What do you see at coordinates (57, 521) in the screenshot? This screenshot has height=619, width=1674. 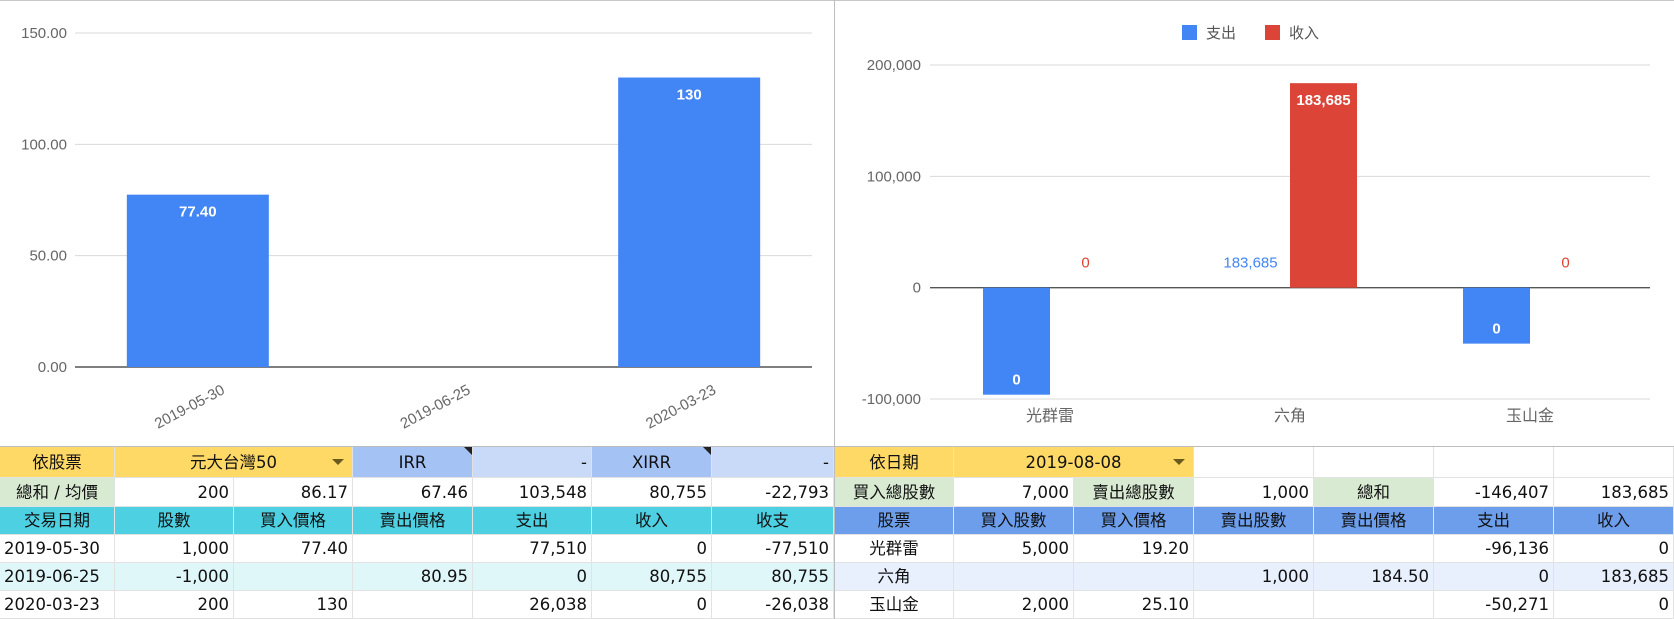 I see `column-header: 交易日期` at bounding box center [57, 521].